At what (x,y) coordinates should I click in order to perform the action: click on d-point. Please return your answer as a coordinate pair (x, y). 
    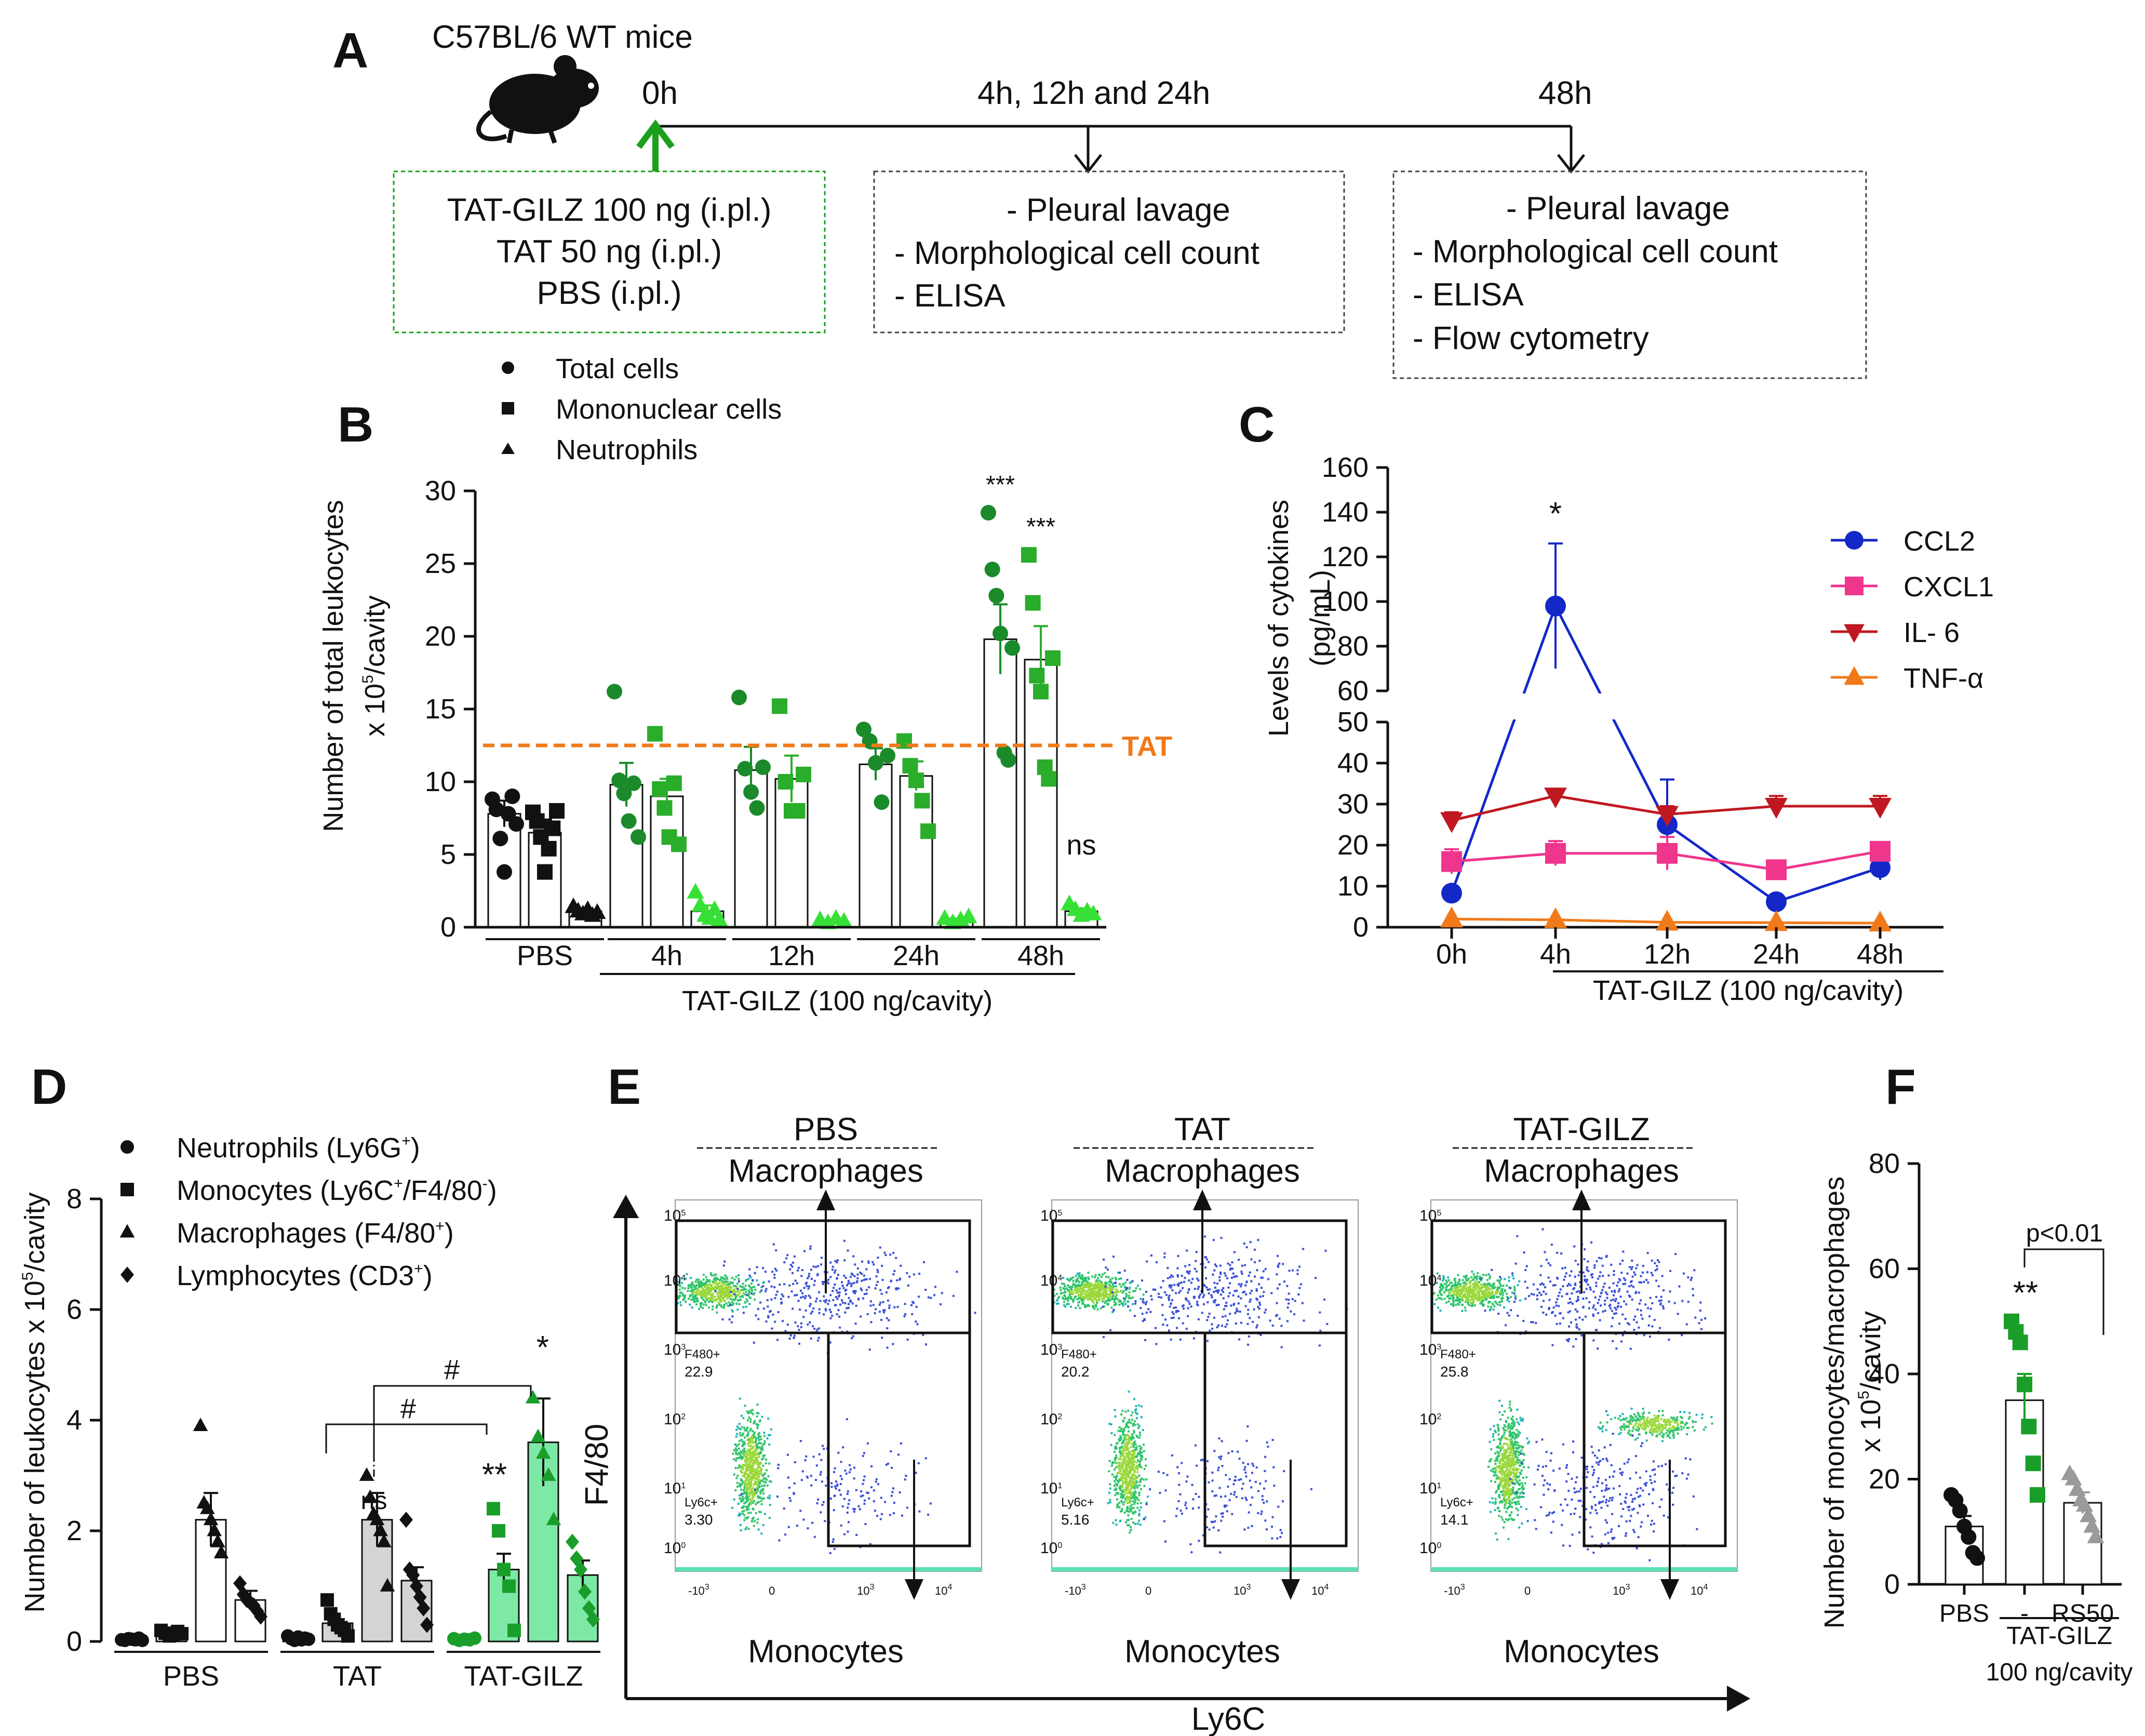
    Looking at the image, I should click on (498, 1531).